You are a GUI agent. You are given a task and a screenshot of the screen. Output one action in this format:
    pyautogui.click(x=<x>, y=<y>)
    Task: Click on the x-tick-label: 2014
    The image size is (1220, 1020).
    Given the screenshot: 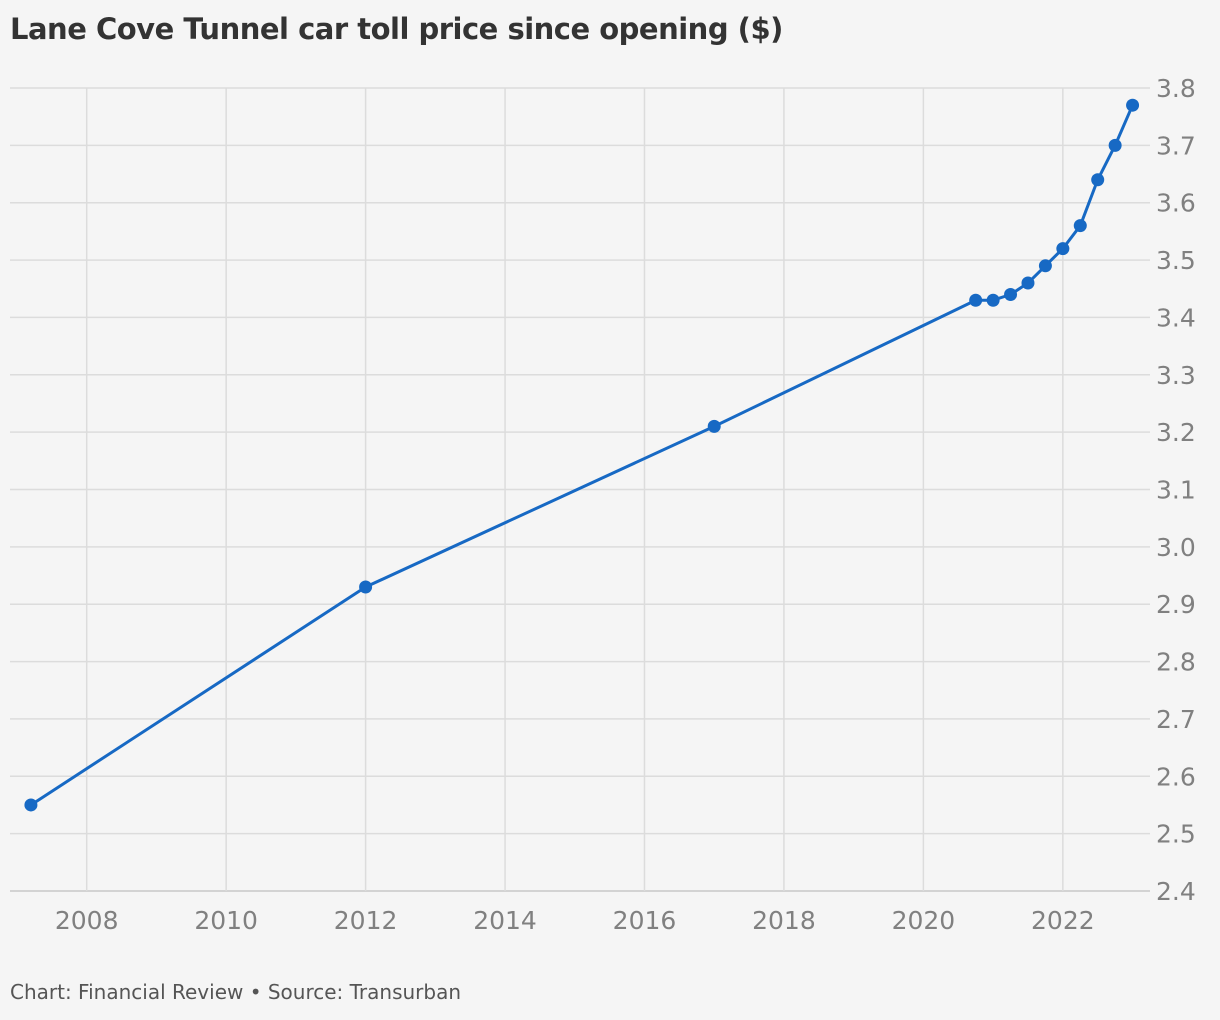 What is the action you would take?
    pyautogui.click(x=505, y=920)
    